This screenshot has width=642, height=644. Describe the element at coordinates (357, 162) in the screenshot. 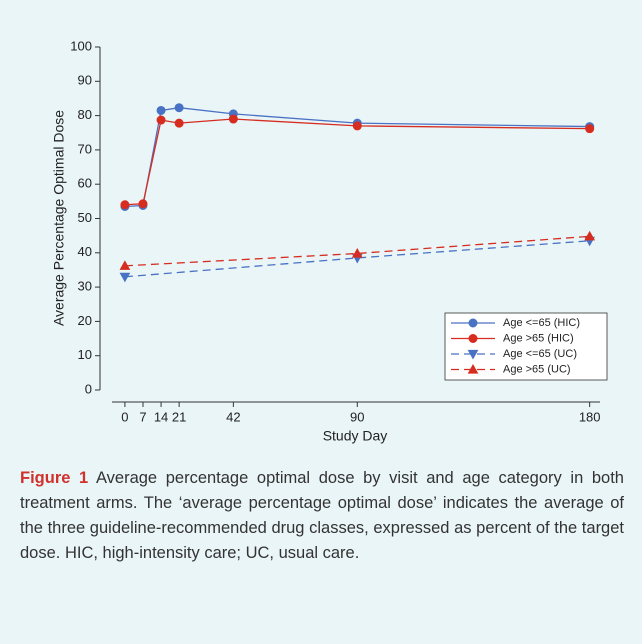

I see `series-line` at that location.